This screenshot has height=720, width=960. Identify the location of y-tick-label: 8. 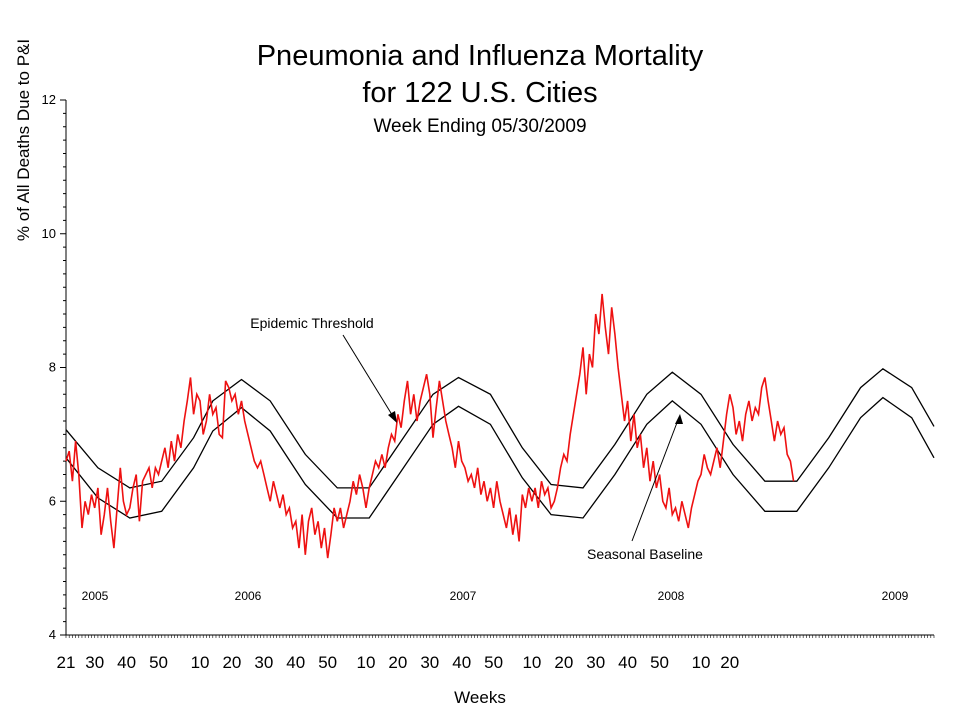
(52, 367).